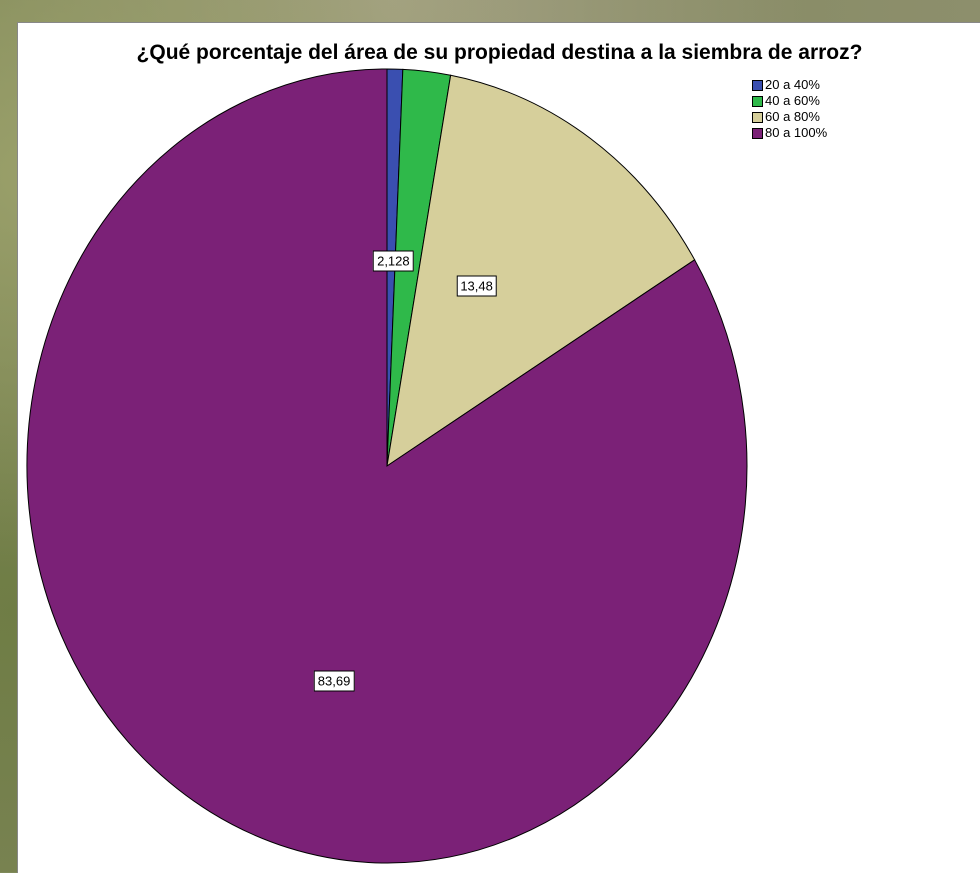 The width and height of the screenshot is (980, 873). What do you see at coordinates (476, 286) in the screenshot?
I see `data-label-3: 13,48` at bounding box center [476, 286].